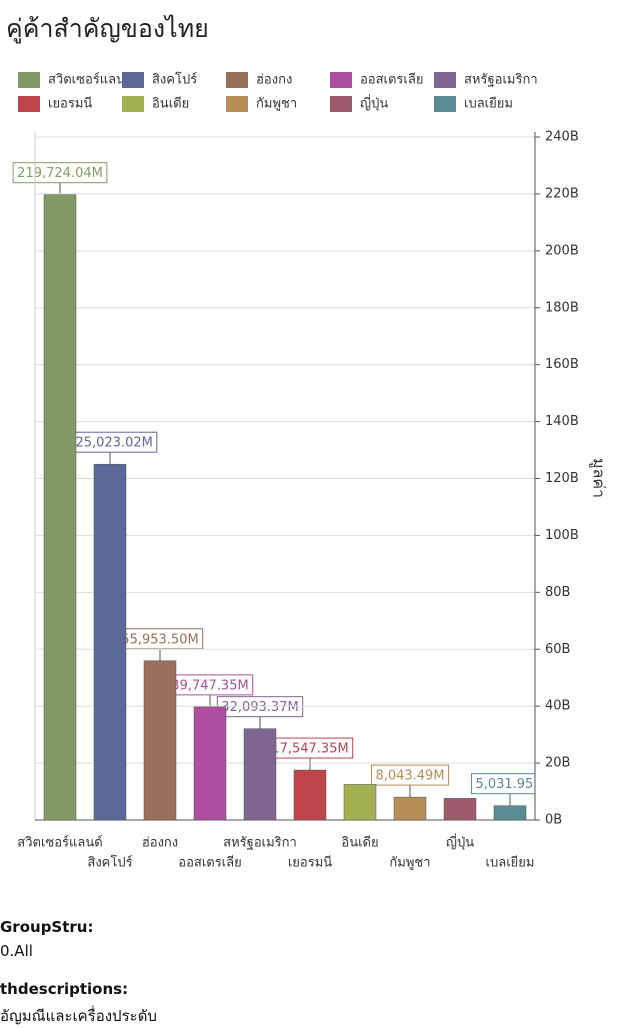 Image resolution: width=624 pixels, height=1028 pixels. What do you see at coordinates (274, 80) in the screenshot?
I see `legend-label: ฮ่องกง` at bounding box center [274, 80].